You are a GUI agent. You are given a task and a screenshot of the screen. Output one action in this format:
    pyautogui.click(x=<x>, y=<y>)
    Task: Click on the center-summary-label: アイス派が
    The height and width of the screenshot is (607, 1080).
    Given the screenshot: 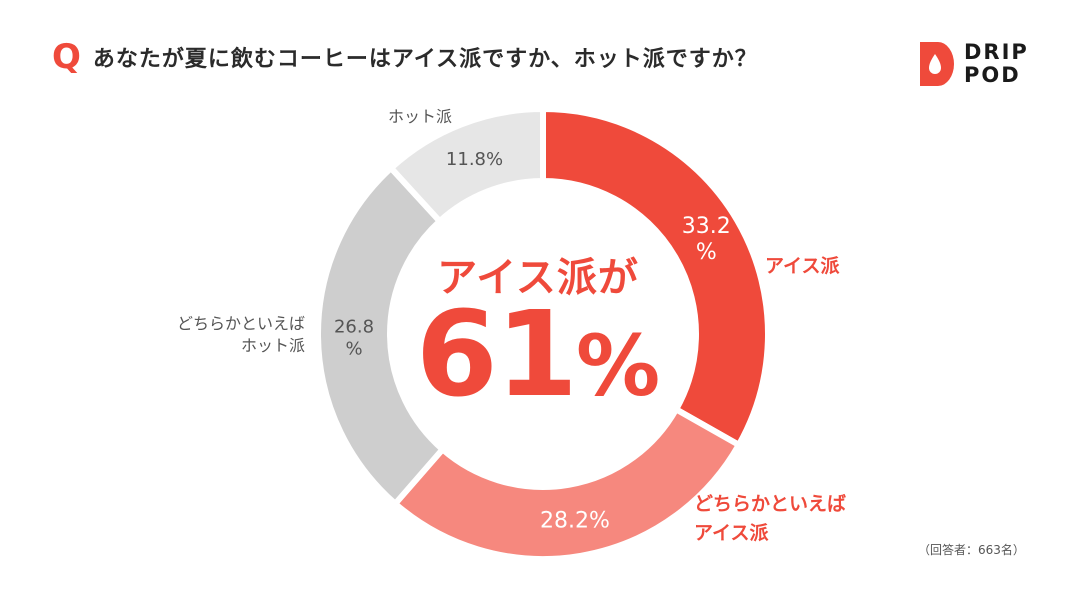 What is the action you would take?
    pyautogui.click(x=538, y=278)
    